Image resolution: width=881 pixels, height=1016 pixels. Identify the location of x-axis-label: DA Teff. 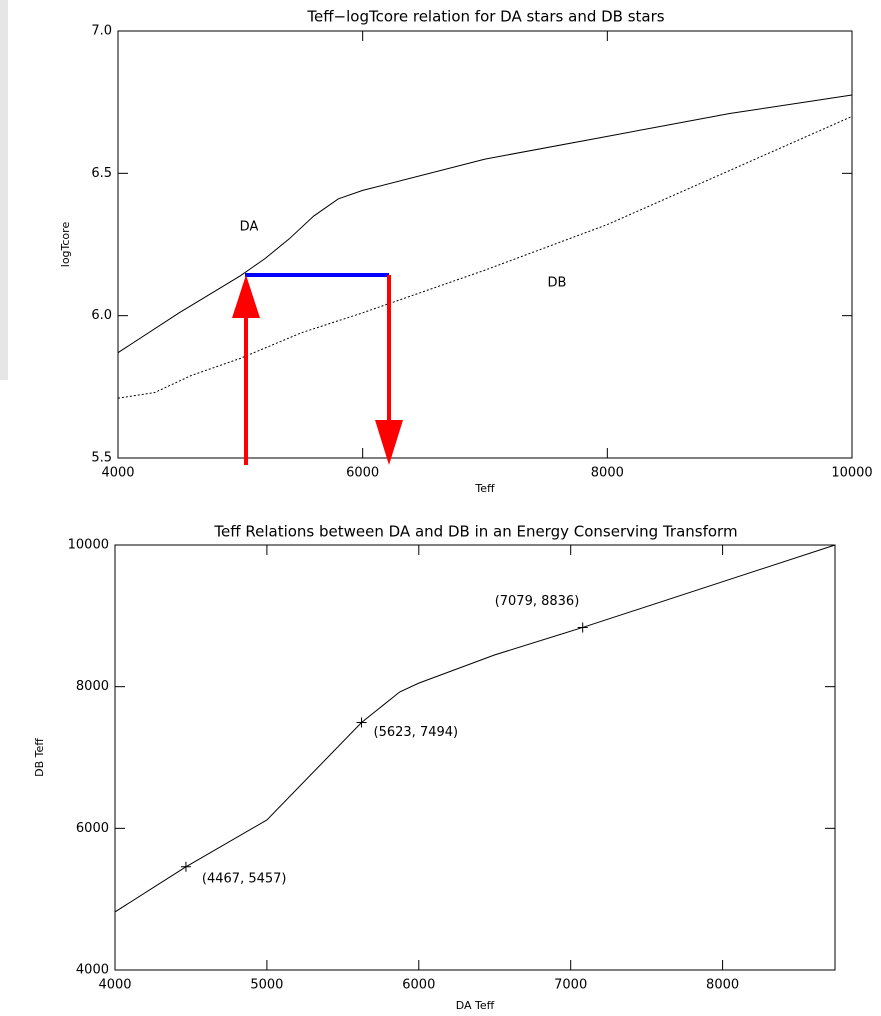
(475, 1005).